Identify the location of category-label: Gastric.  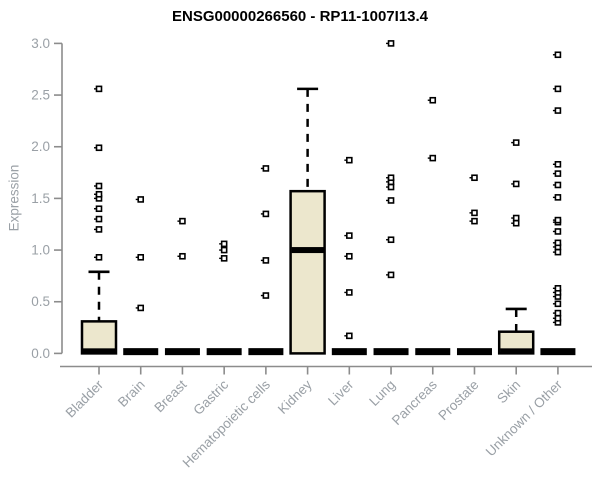
(210, 397).